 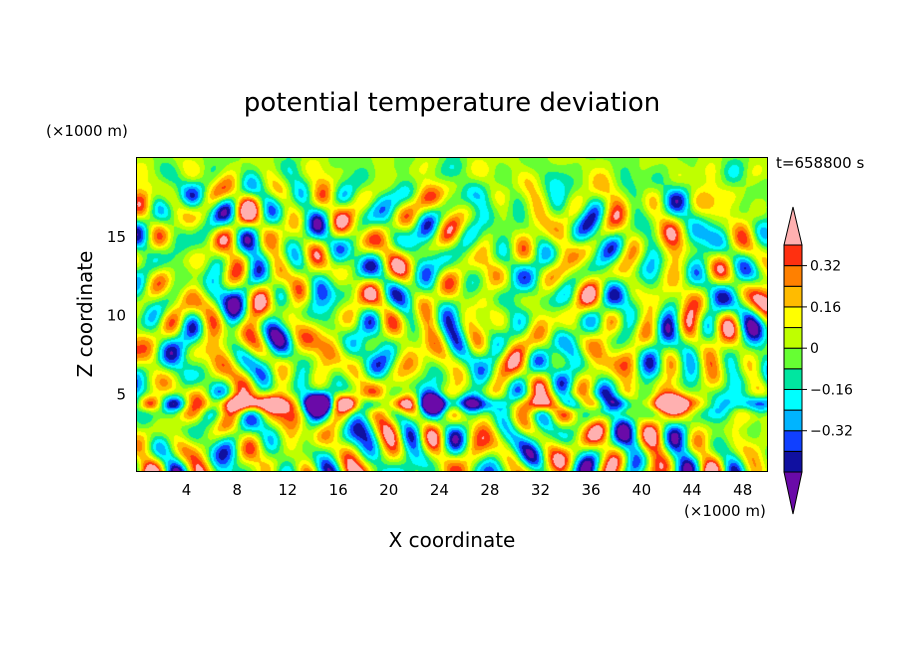 What do you see at coordinates (237, 490) in the screenshot?
I see `x-tick-label: 8` at bounding box center [237, 490].